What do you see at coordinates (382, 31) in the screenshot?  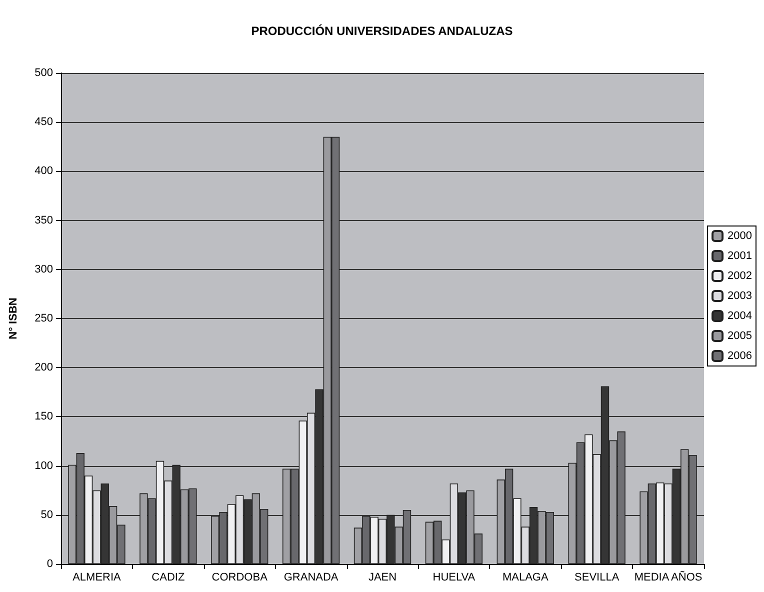 I see `chart-title: PRODUCCIÓN UNIVERSIDADES ANDALUZAS` at bounding box center [382, 31].